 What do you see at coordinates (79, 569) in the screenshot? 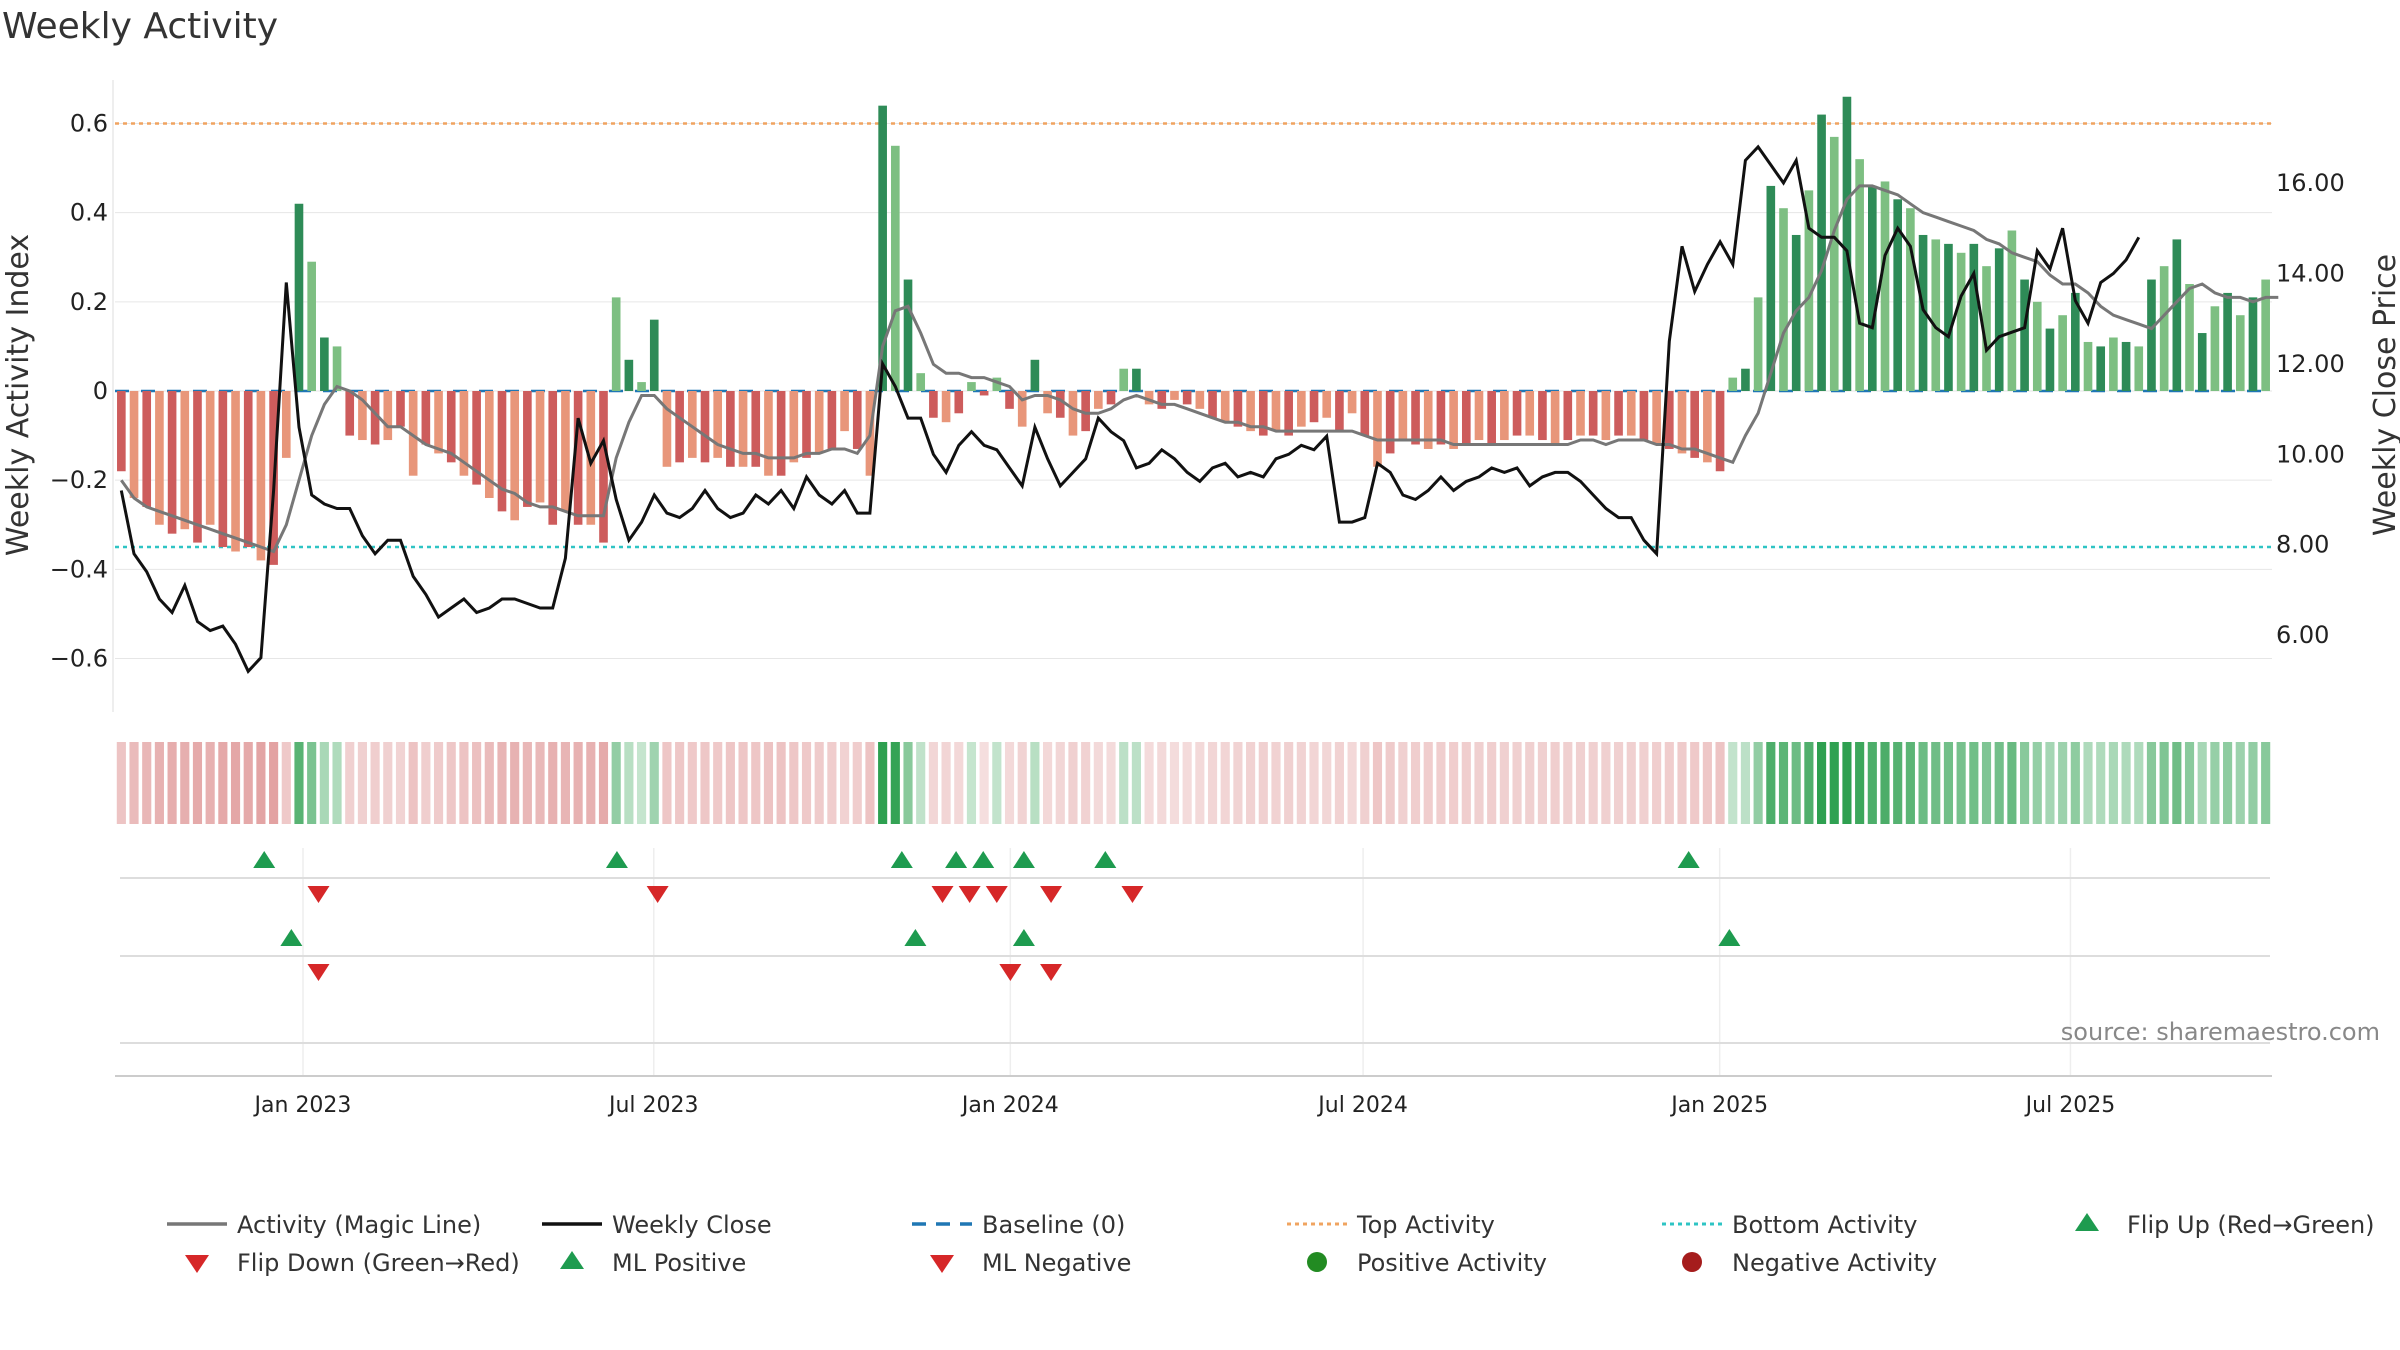
I see `y-left-tick-label: −0.4` at bounding box center [79, 569].